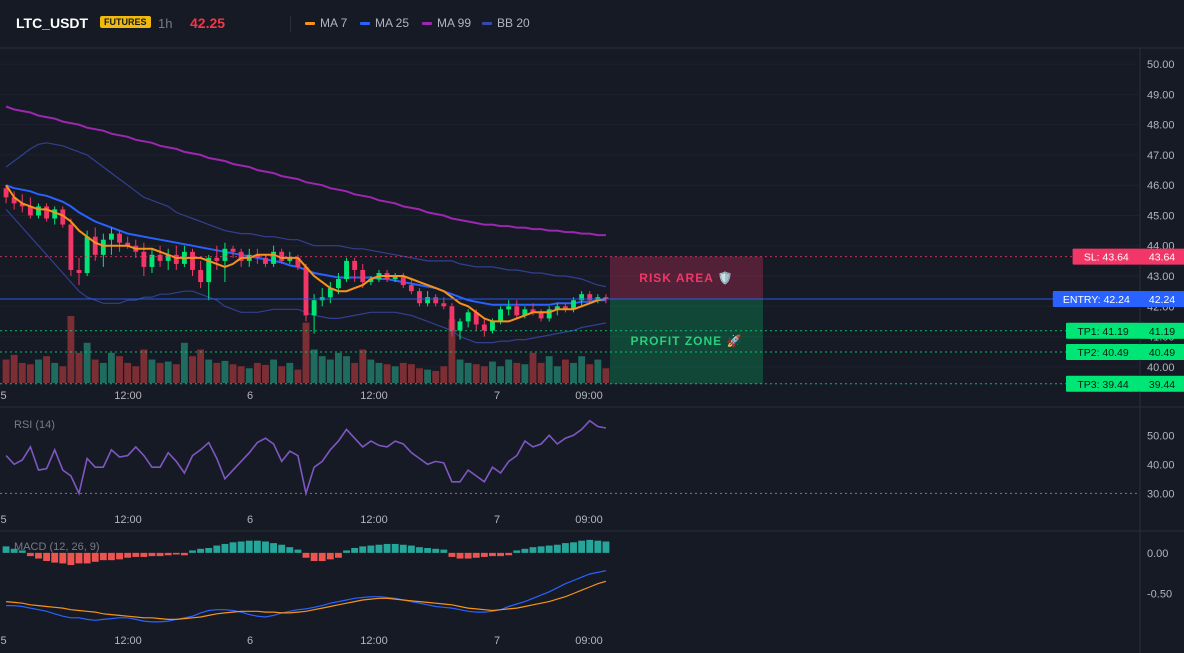 This screenshot has width=1184, height=653. I want to click on timeframe-label: 1h, so click(165, 23).